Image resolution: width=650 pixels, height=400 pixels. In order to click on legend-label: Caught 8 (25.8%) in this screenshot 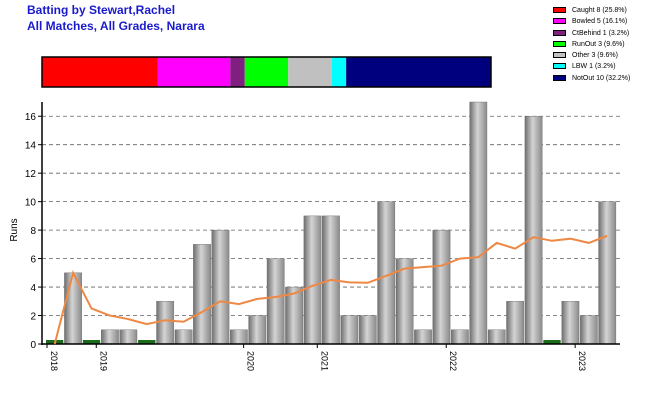, I will do `click(599, 10)`.